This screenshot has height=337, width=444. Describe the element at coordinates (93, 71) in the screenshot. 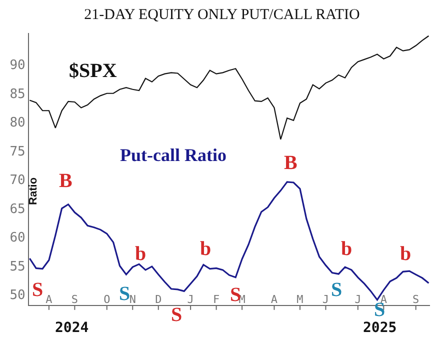

I see `series-label: $SPX` at that location.